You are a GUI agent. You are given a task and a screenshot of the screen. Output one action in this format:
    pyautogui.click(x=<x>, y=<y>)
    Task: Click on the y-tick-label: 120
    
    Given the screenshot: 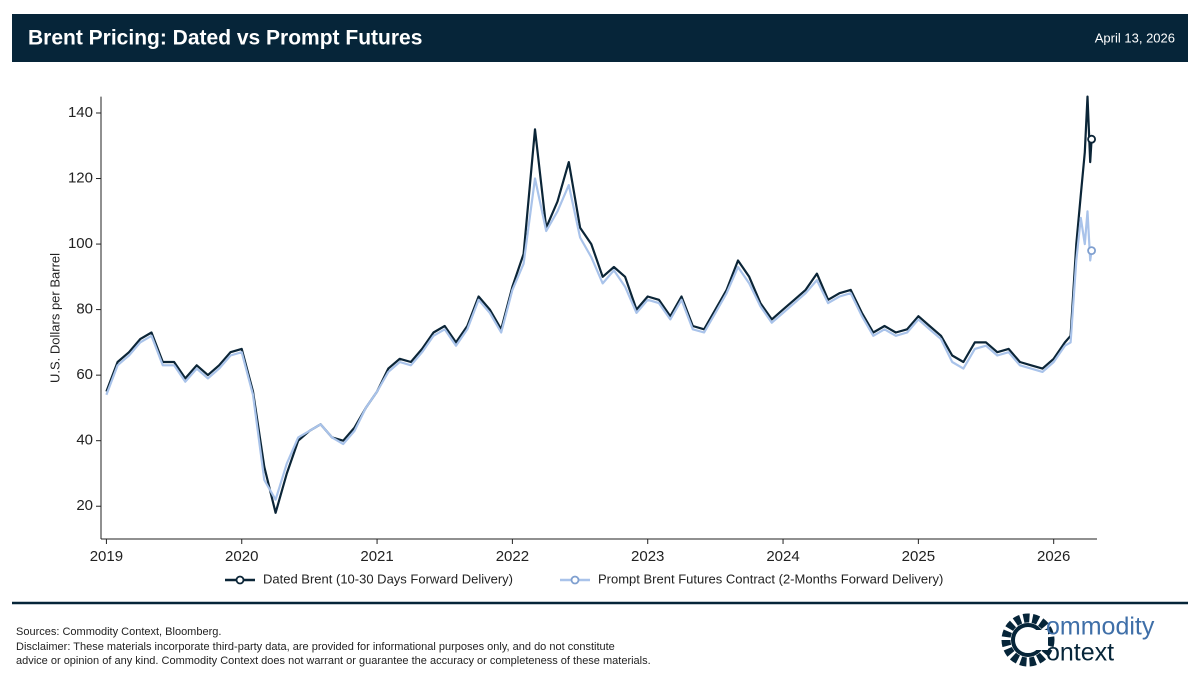 What is the action you would take?
    pyautogui.click(x=80, y=177)
    